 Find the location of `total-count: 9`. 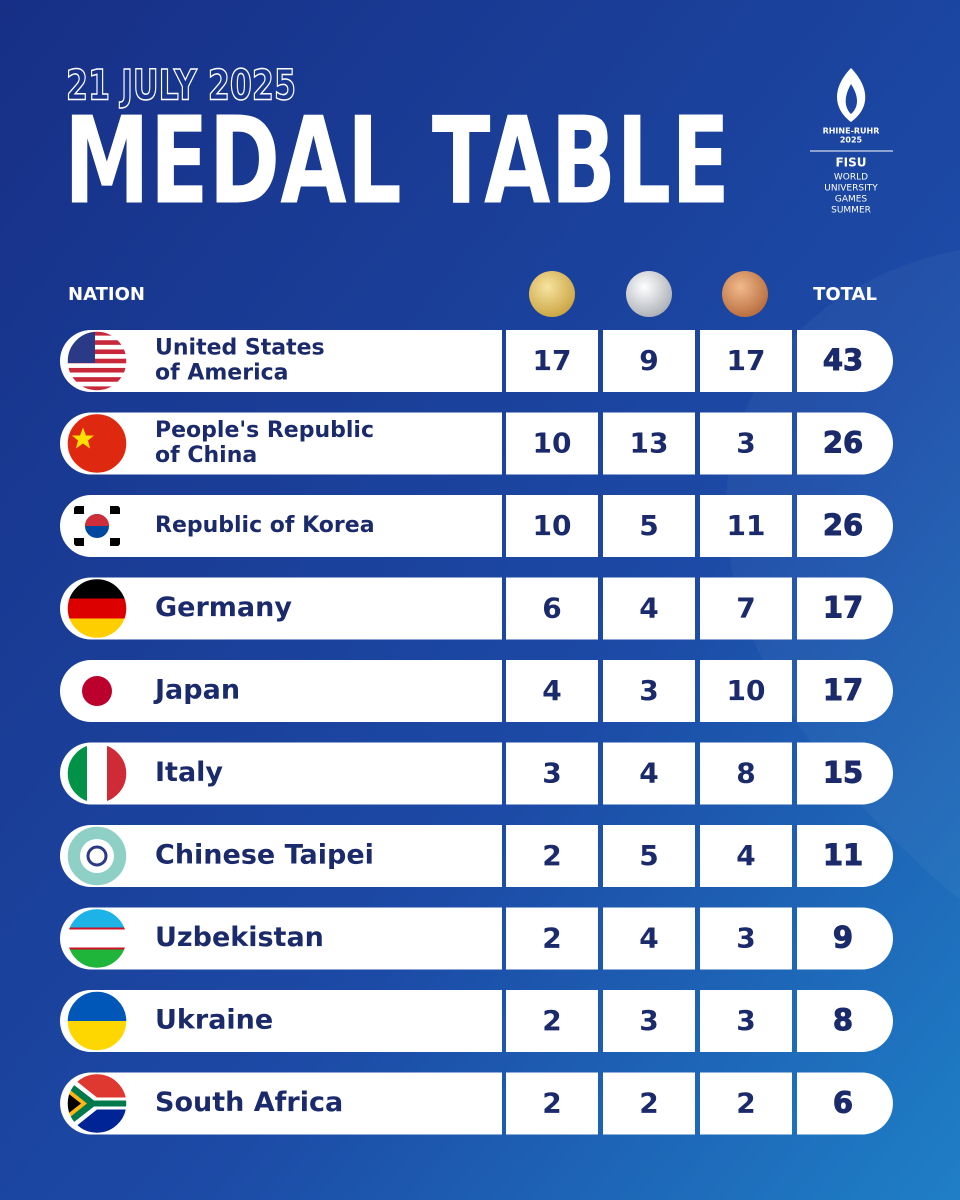

total-count: 9 is located at coordinates (843, 938).